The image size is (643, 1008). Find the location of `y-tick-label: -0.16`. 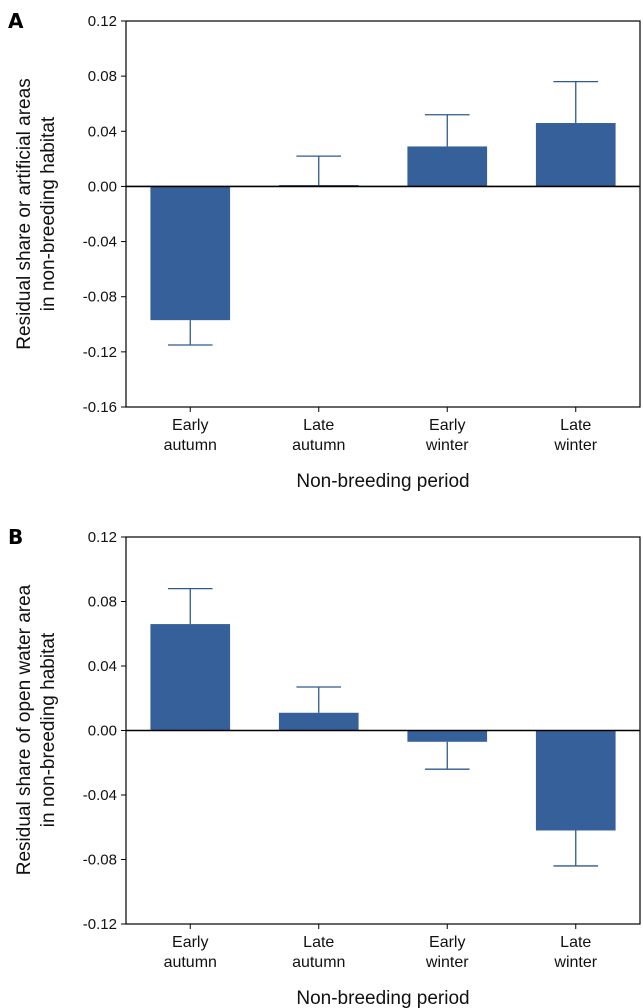

y-tick-label: -0.16 is located at coordinates (100, 407).